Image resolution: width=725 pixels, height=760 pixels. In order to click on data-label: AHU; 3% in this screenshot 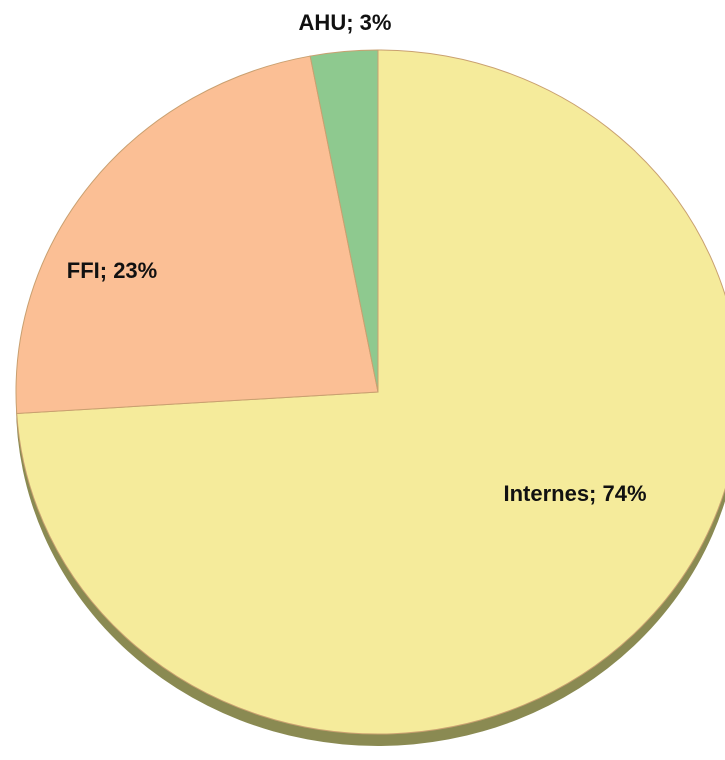, I will do `click(345, 22)`.